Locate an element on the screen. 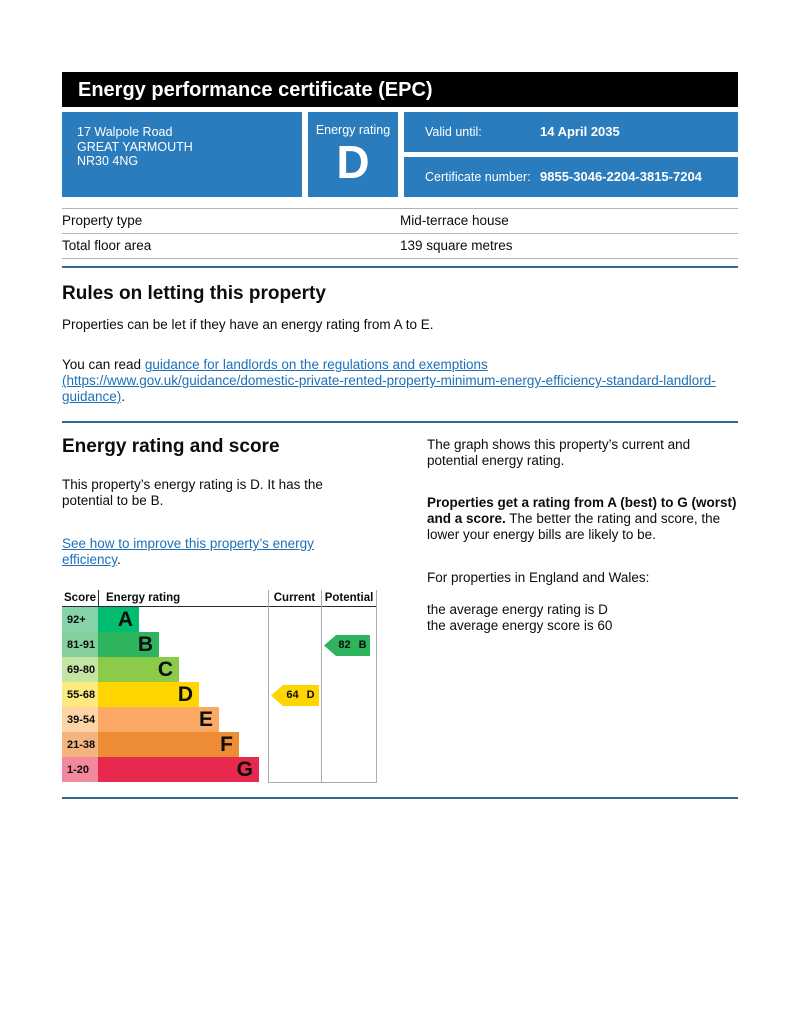  score-range-g: 1-20 is located at coordinates (80, 769).